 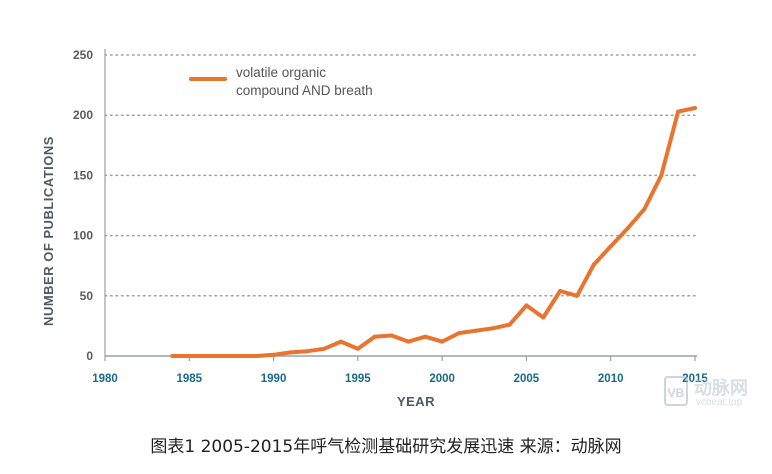 What do you see at coordinates (459, 333) in the screenshot?
I see `data-point-2001` at bounding box center [459, 333].